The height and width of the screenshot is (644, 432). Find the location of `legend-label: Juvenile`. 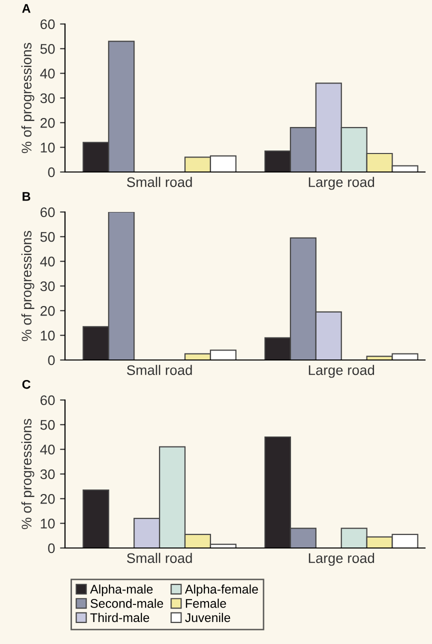

legend-label: Juvenile is located at coordinates (207, 617).